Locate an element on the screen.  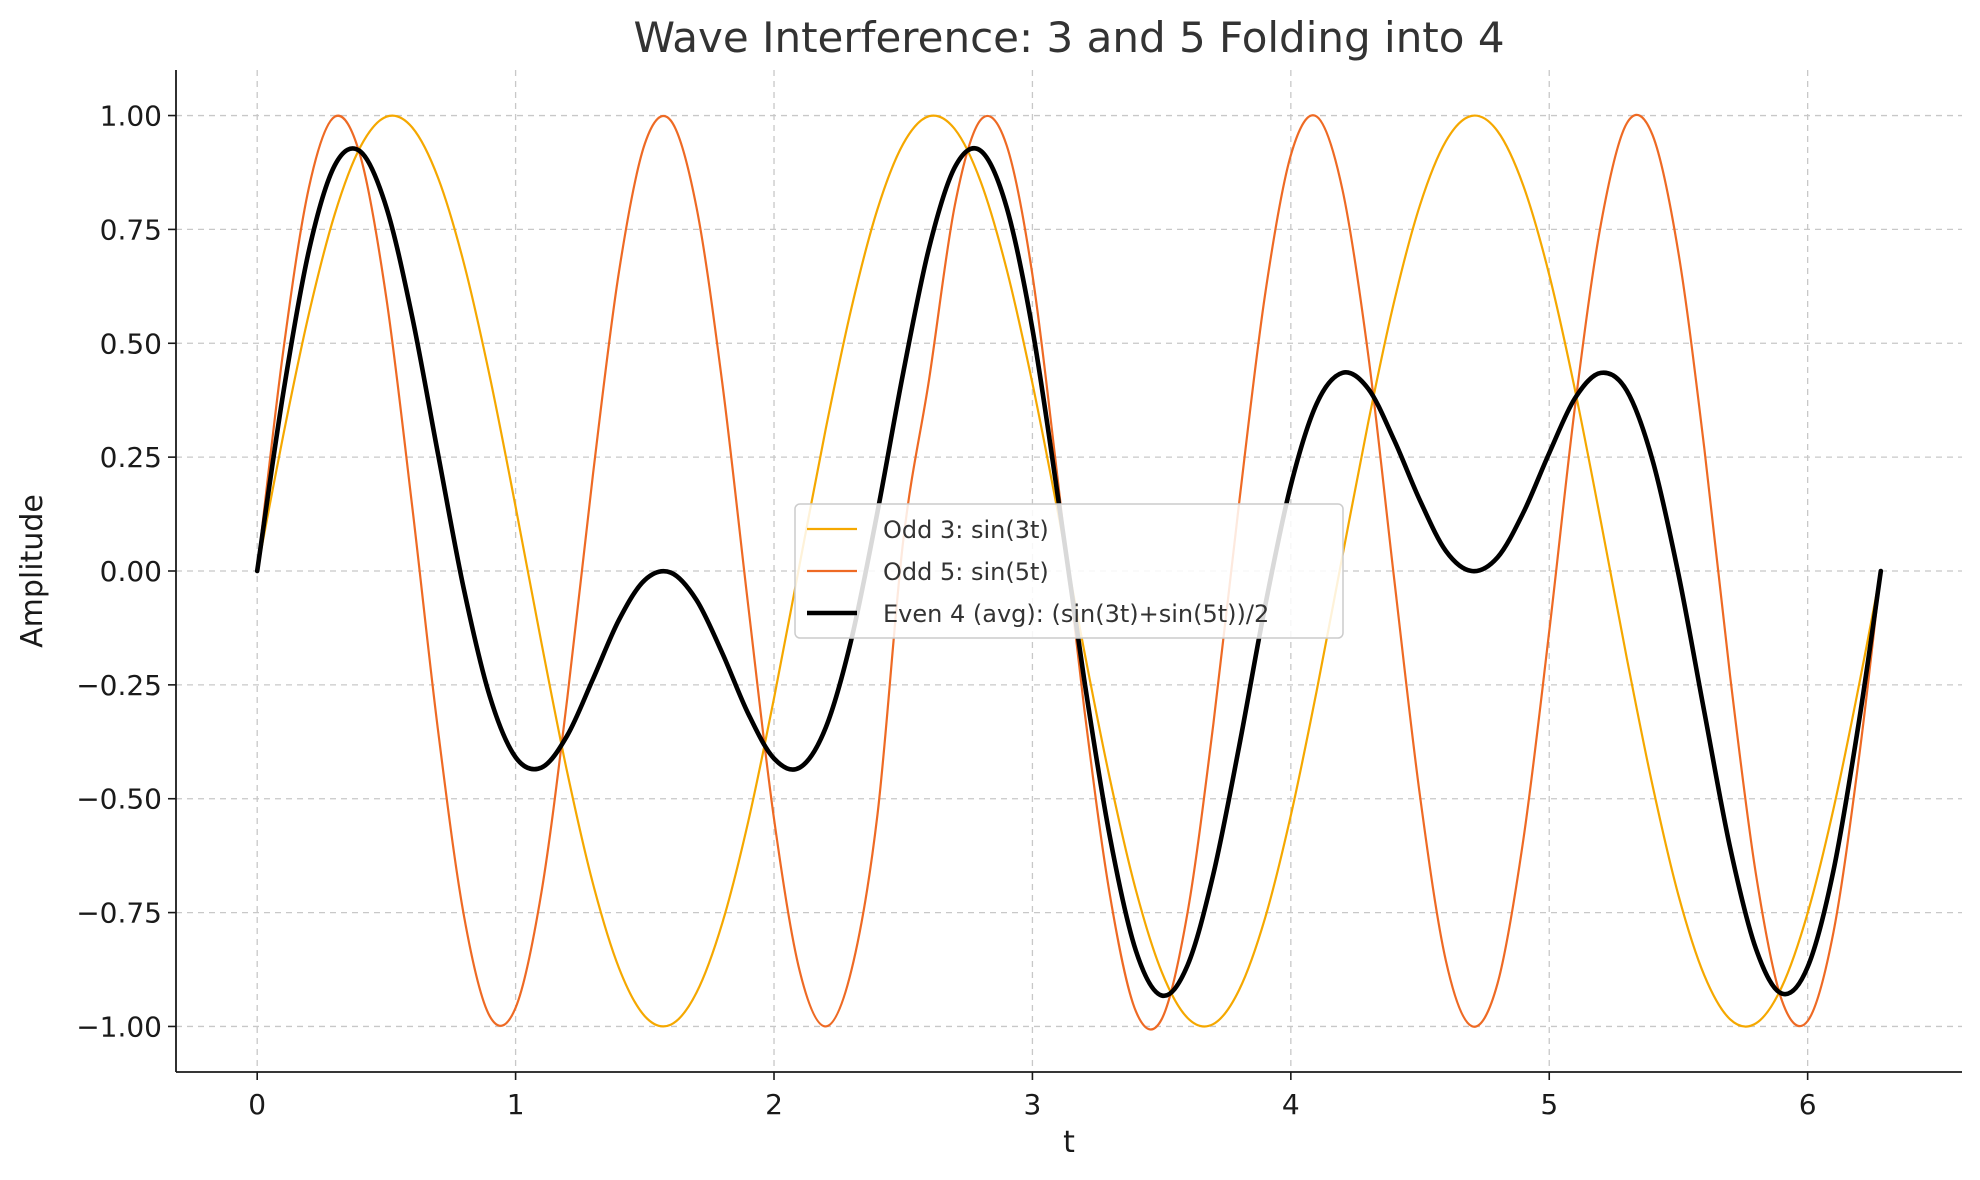
legend-label: Odd 5: sin(5t) is located at coordinates (966, 572).